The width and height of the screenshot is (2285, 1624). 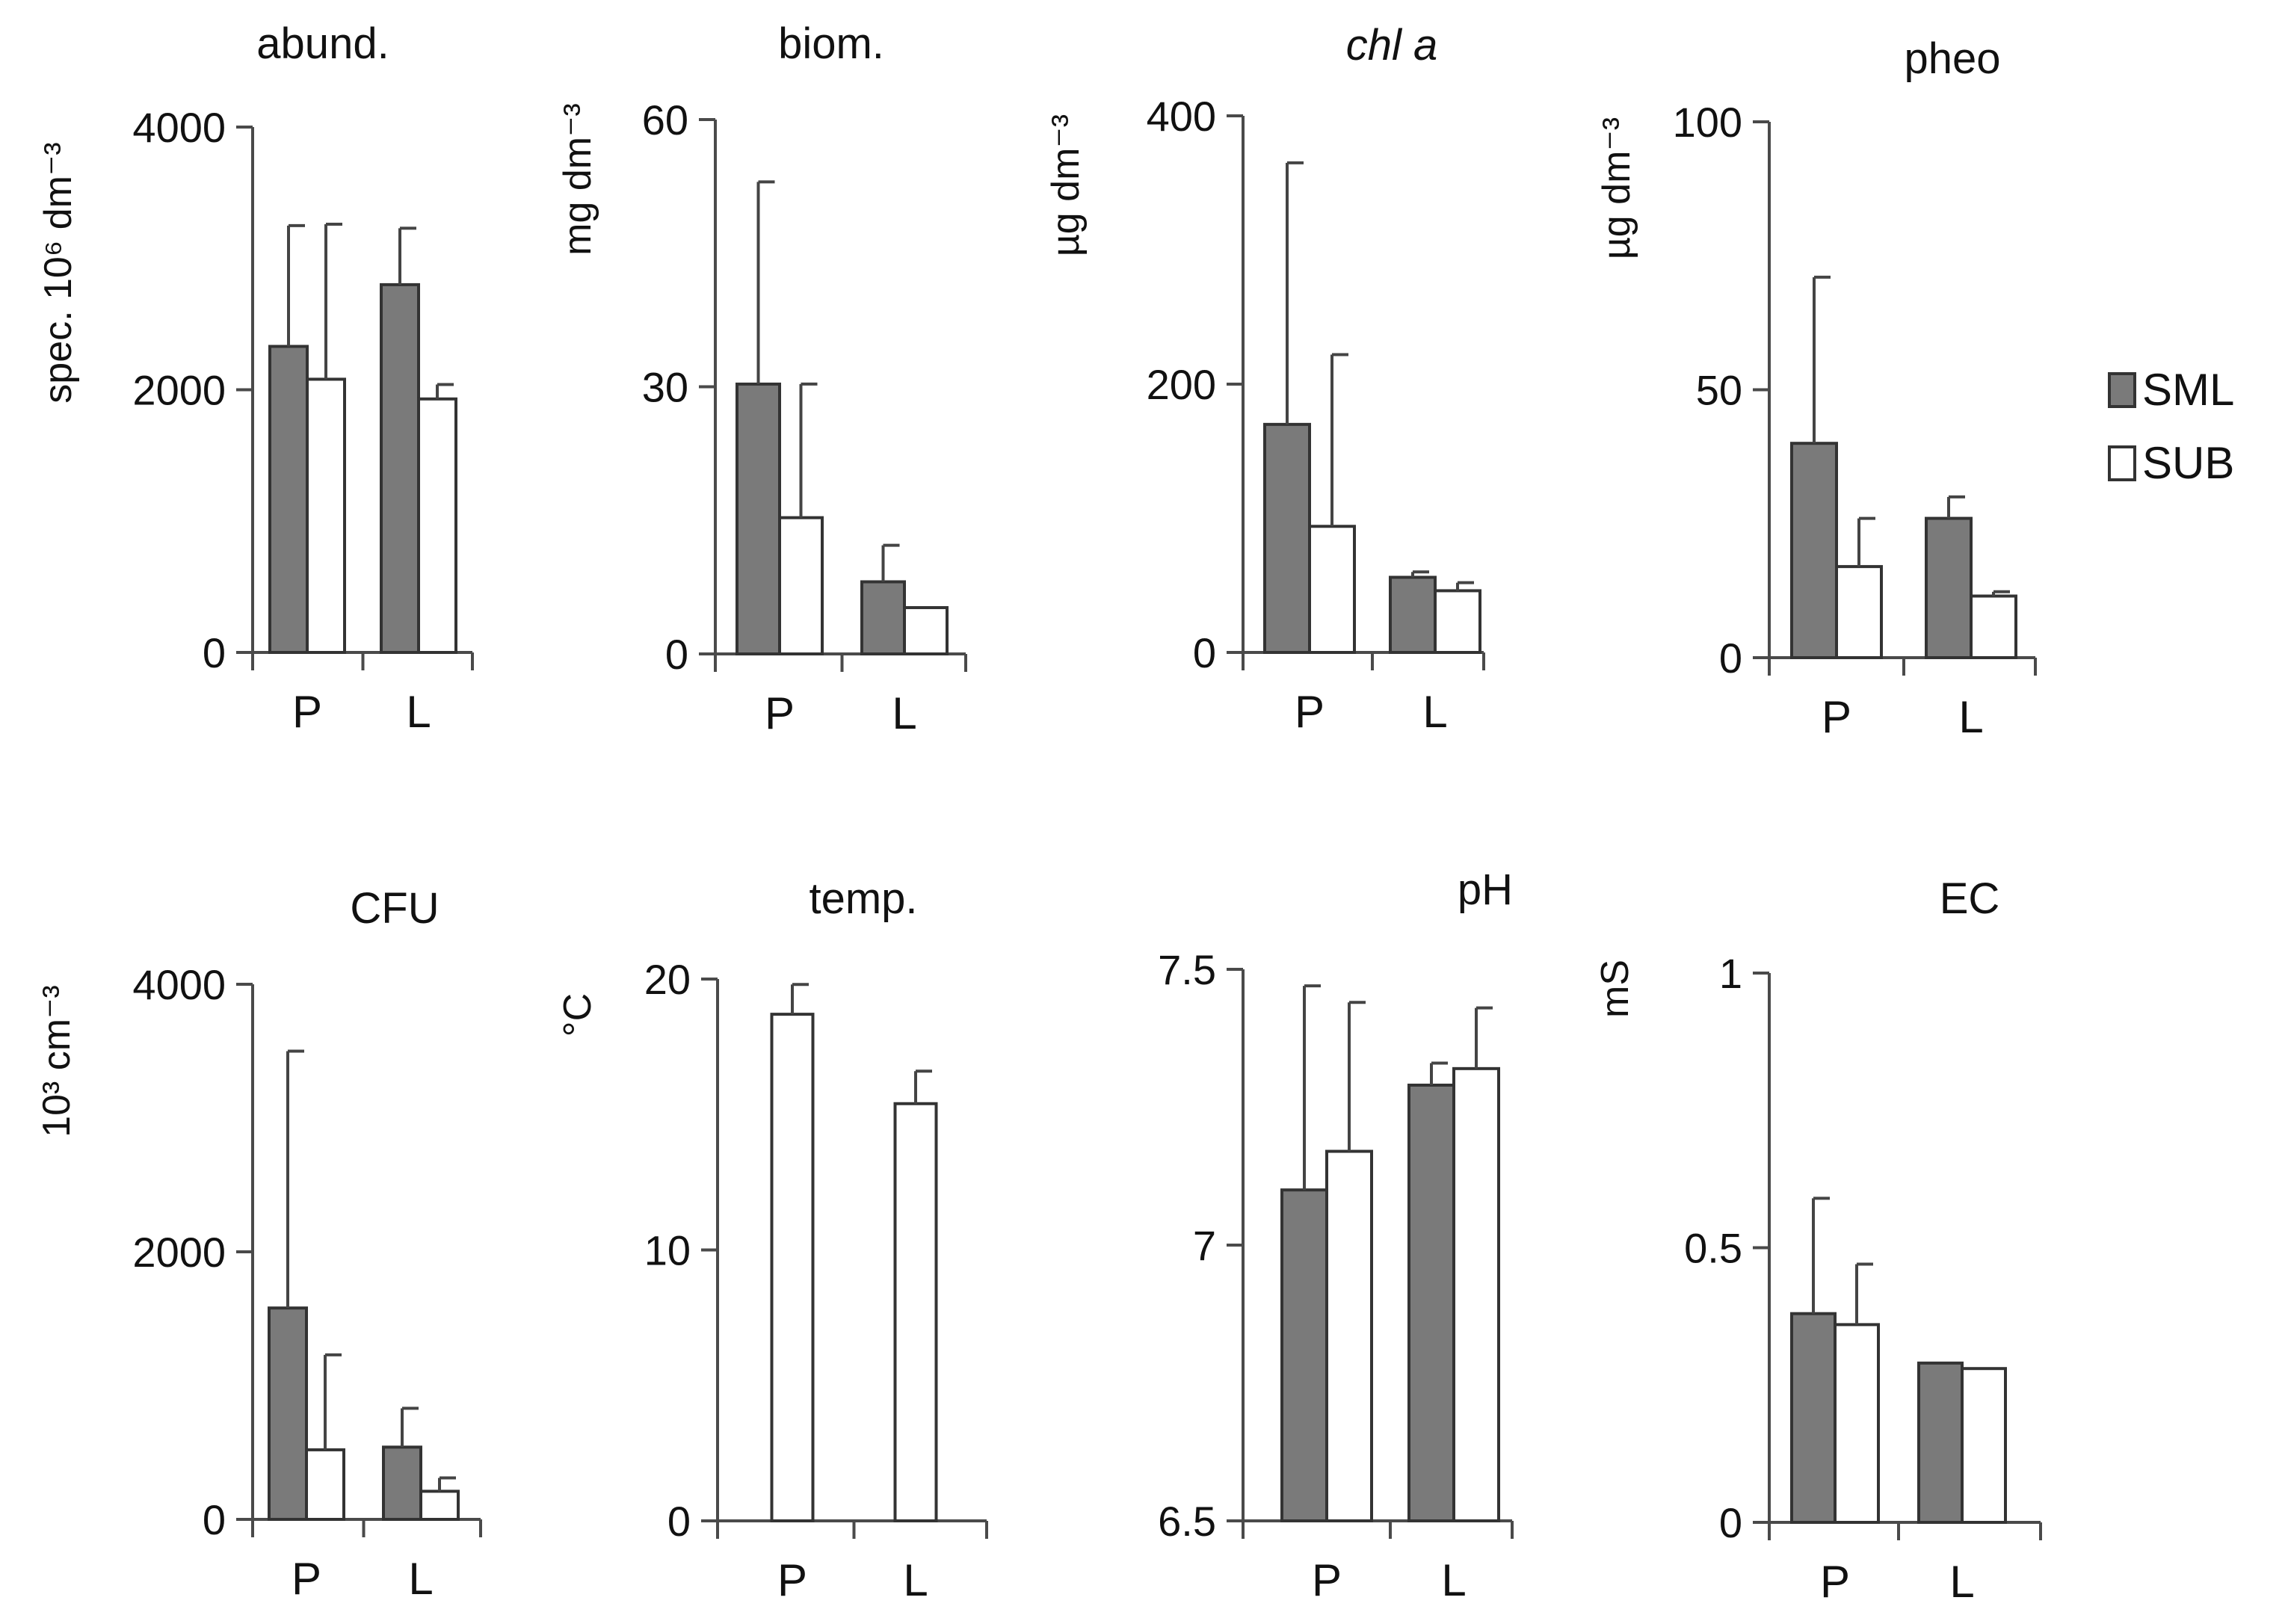 I want to click on y-axis-label: spec. 10⁶ dm⁻³, so click(x=59, y=272).